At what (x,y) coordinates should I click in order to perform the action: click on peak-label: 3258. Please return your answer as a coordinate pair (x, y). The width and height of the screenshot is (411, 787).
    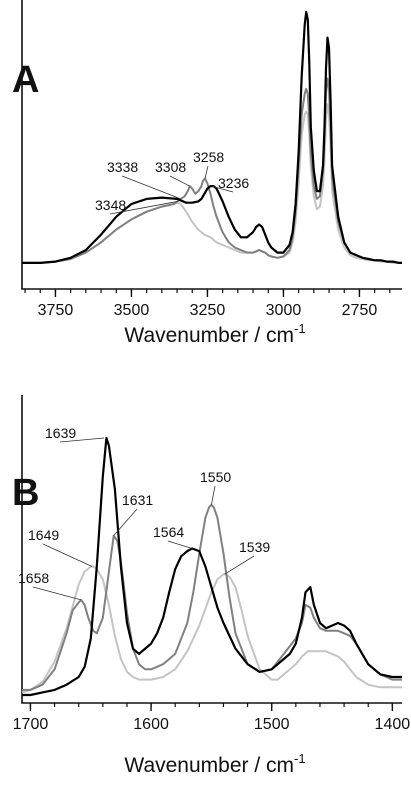
    Looking at the image, I should click on (208, 157).